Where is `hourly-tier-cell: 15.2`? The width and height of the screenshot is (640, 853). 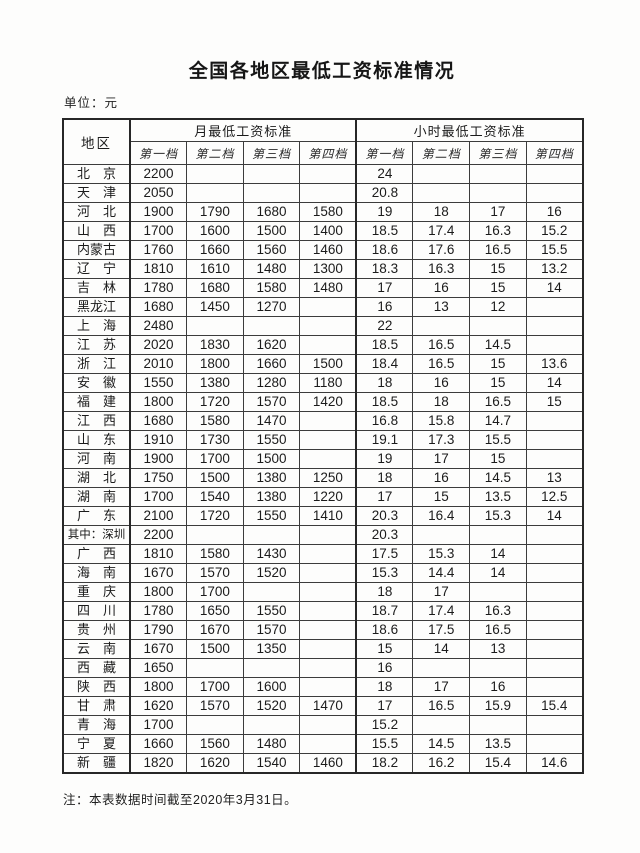 hourly-tier-cell: 15.2 is located at coordinates (384, 725).